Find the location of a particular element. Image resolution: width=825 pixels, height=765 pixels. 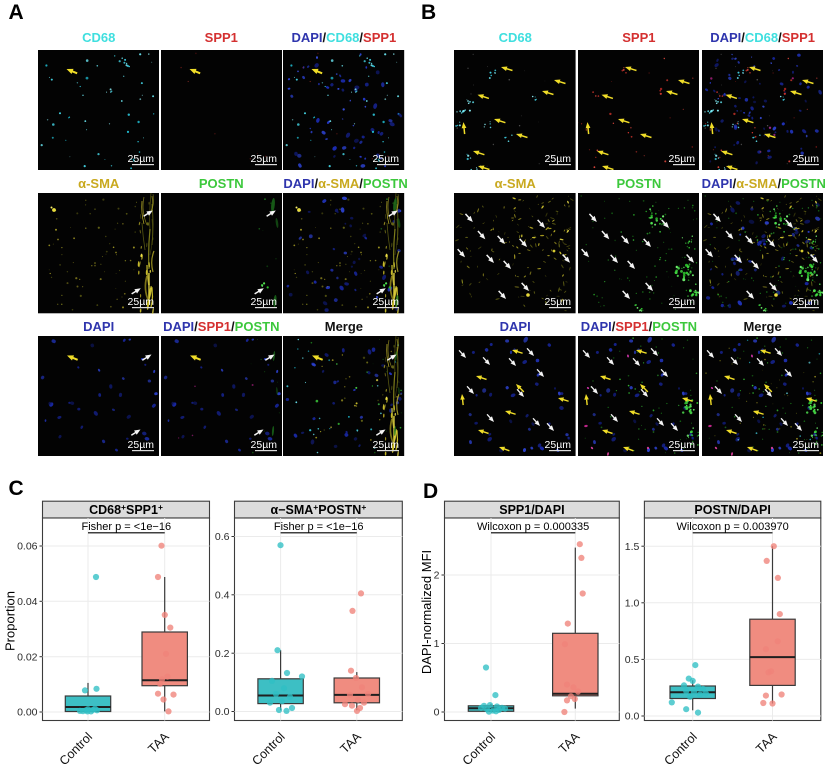

svg-text: 1.5 is located at coordinates (632, 547).